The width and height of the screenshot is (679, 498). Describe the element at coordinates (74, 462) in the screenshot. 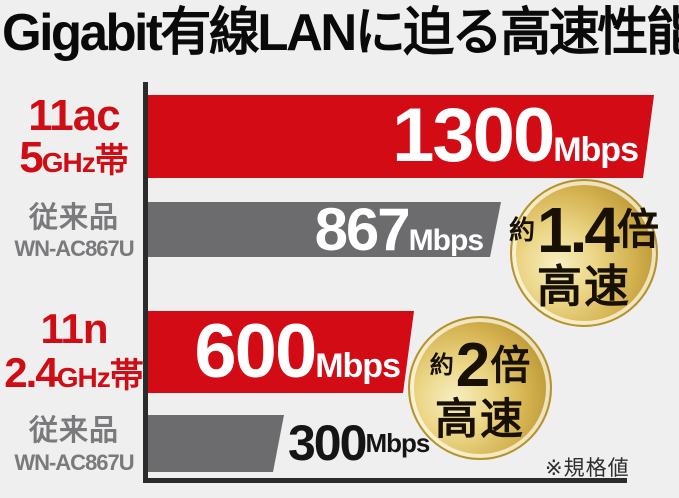

I see `bar-label-model-2: WN-AC867U` at that location.